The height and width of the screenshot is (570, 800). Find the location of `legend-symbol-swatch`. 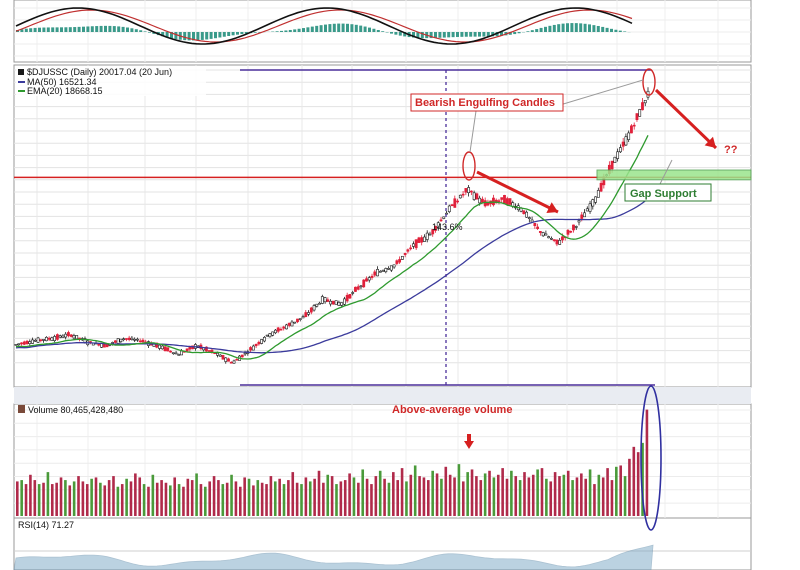

legend-symbol-swatch is located at coordinates (21, 72).